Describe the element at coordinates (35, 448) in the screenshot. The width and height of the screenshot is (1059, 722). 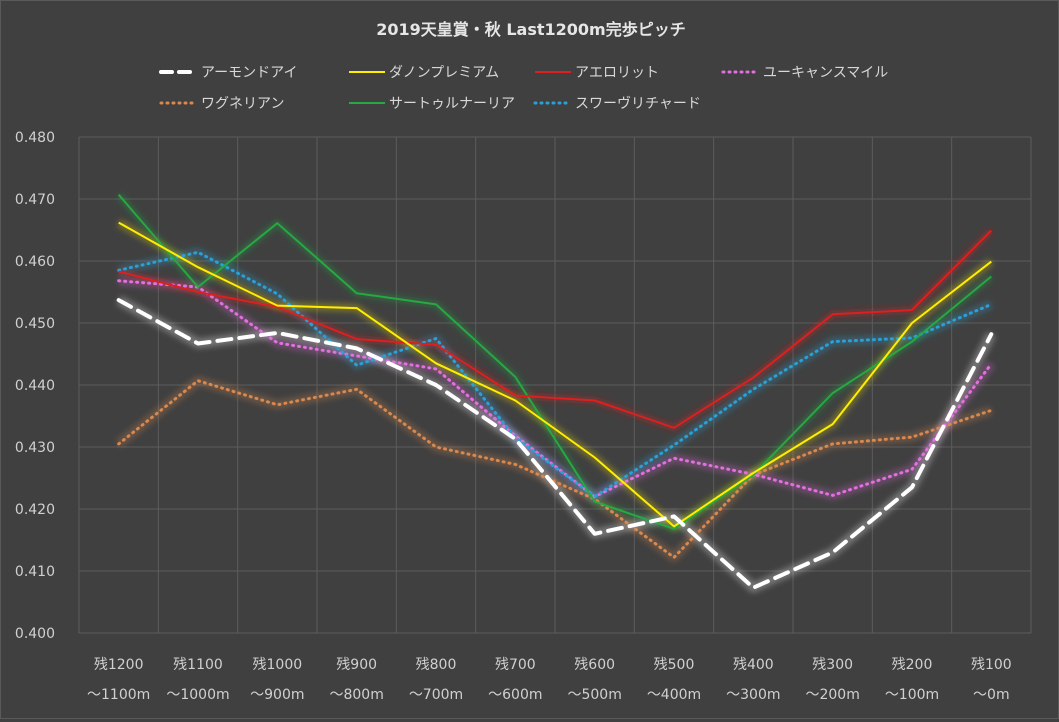
I see `y-tick-label: 0.430` at that location.